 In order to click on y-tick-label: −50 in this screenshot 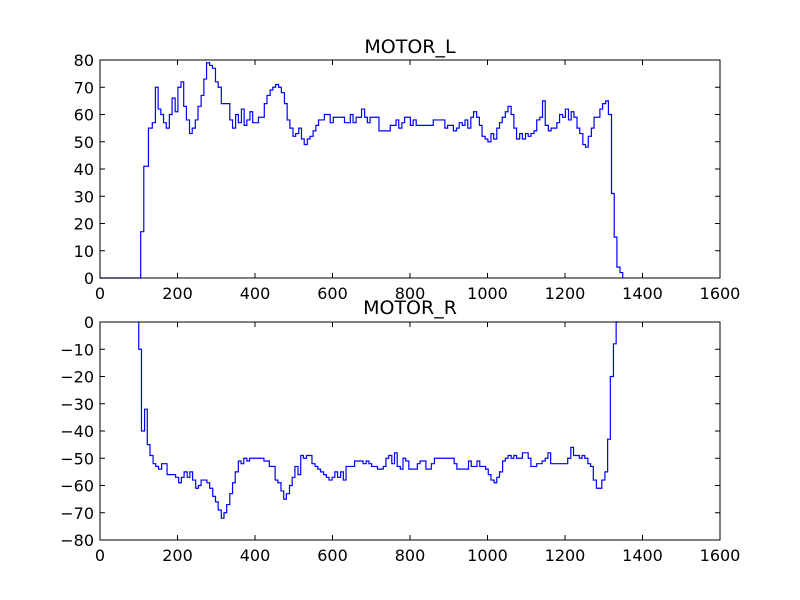, I will do `click(77, 458)`.